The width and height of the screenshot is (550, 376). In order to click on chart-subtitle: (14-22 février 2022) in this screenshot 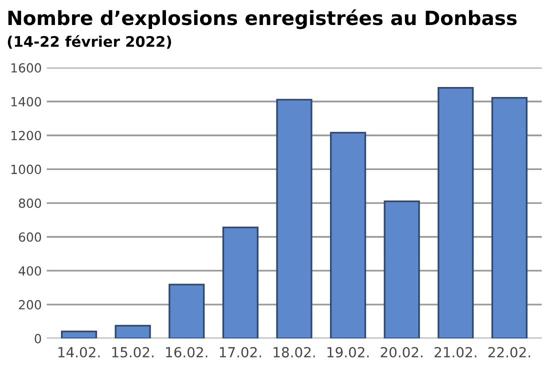, I will do `click(90, 42)`.